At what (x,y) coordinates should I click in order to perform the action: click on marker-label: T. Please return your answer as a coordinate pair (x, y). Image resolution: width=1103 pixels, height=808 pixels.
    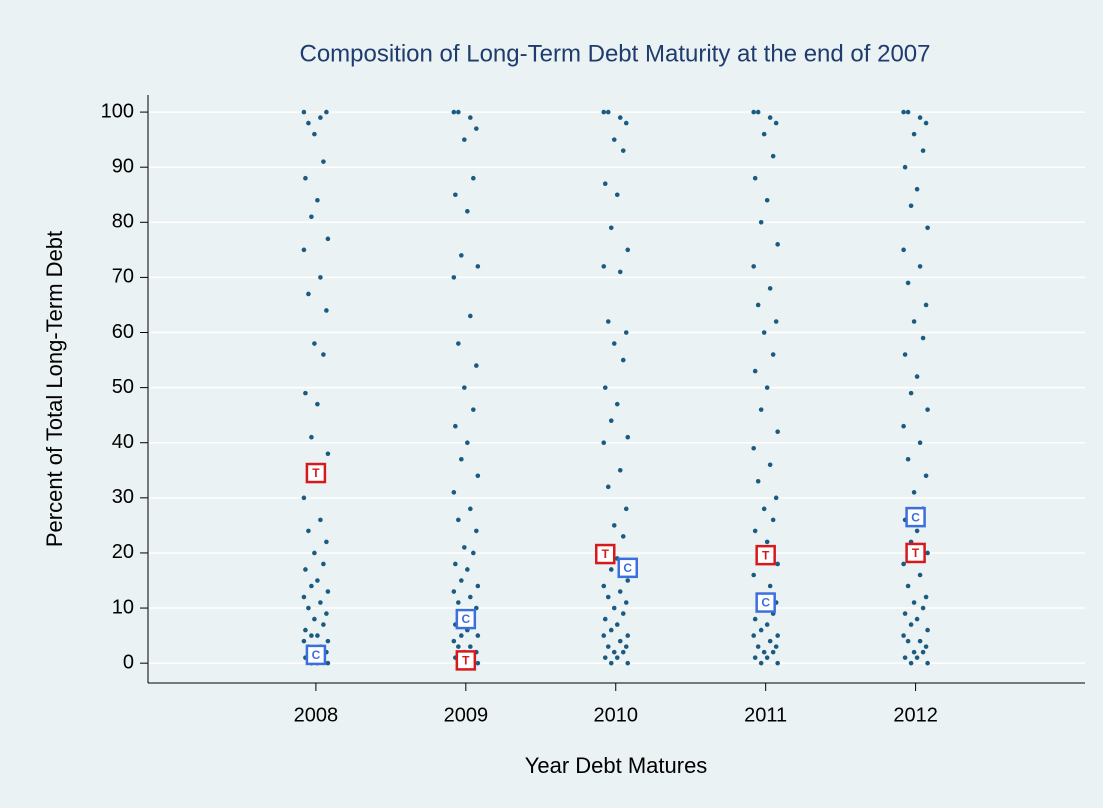
    Looking at the image, I should click on (766, 555).